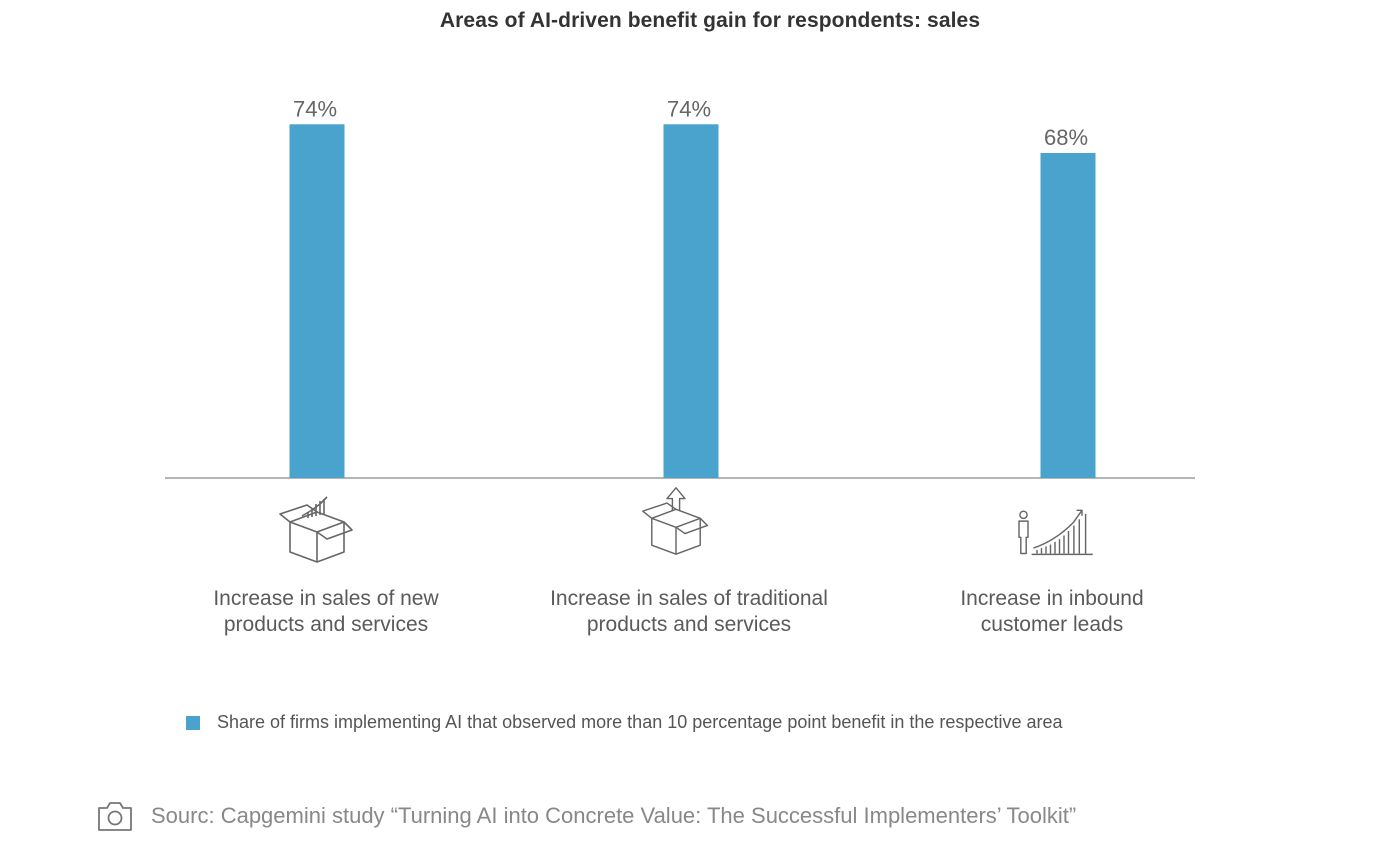 The image size is (1388, 844). Describe the element at coordinates (689, 108) in the screenshot. I see `data-label-2: 74%` at that location.